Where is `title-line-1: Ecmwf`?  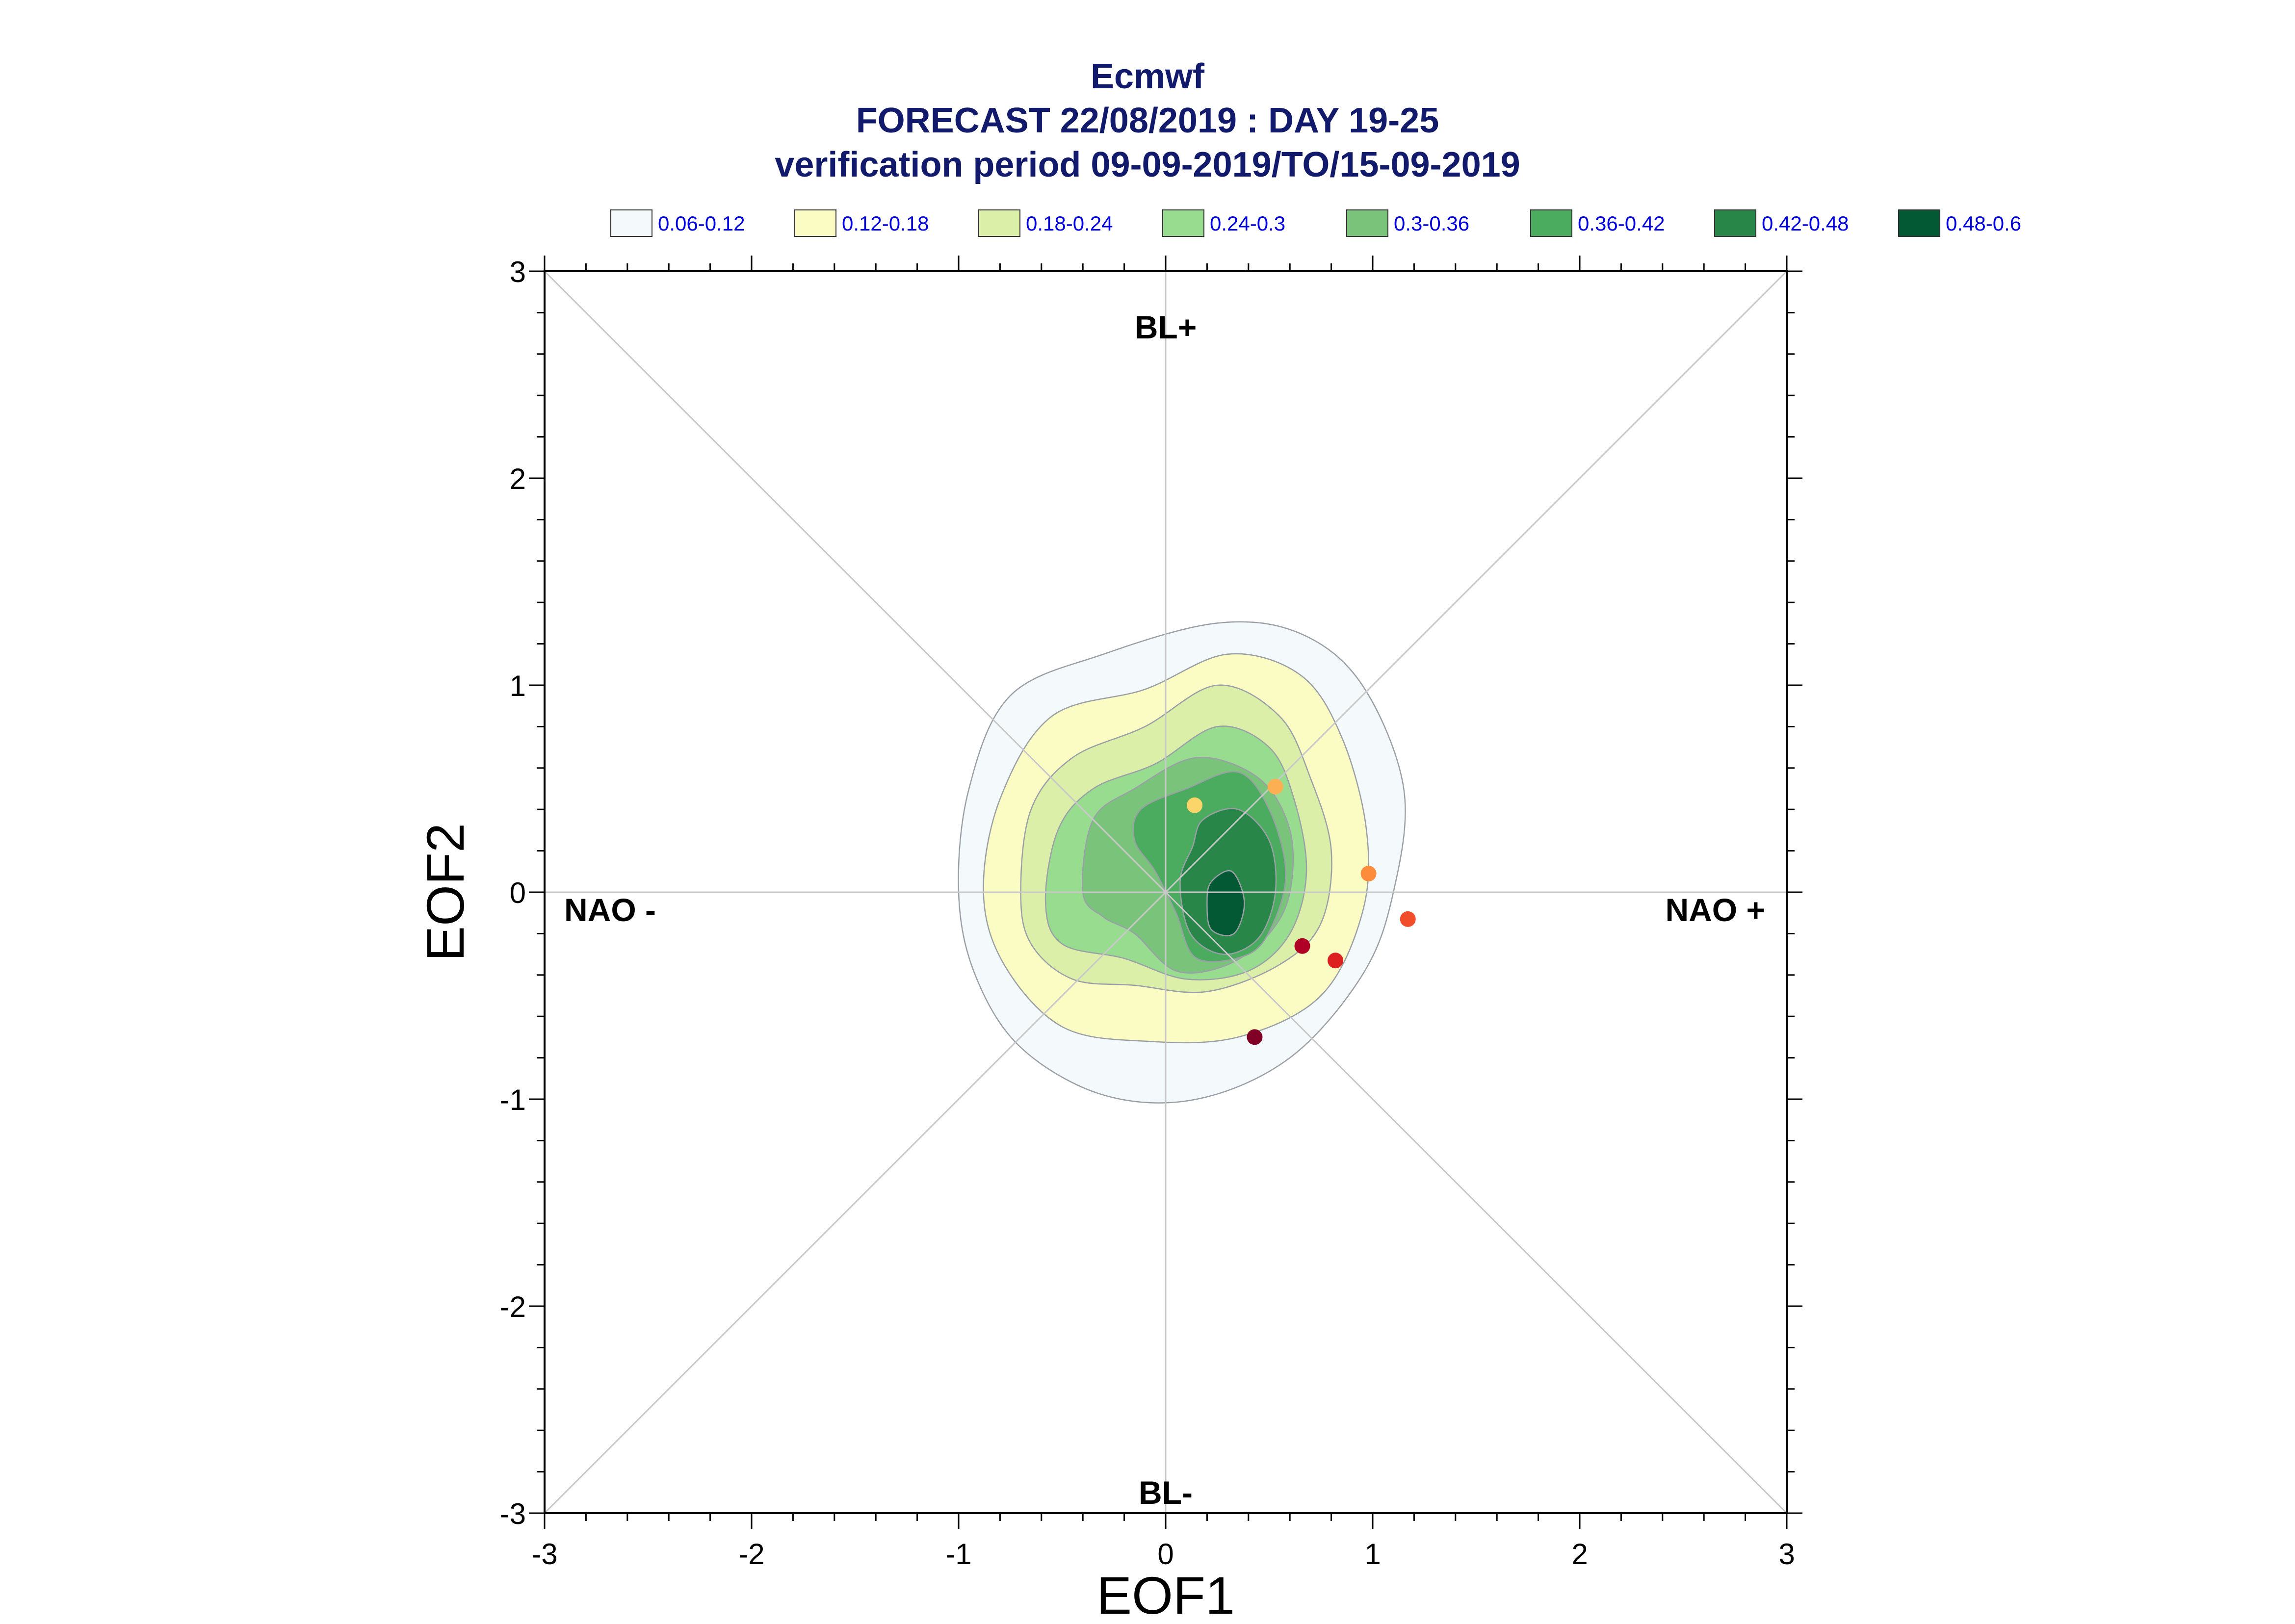
title-line-1: Ecmwf is located at coordinates (1148, 76).